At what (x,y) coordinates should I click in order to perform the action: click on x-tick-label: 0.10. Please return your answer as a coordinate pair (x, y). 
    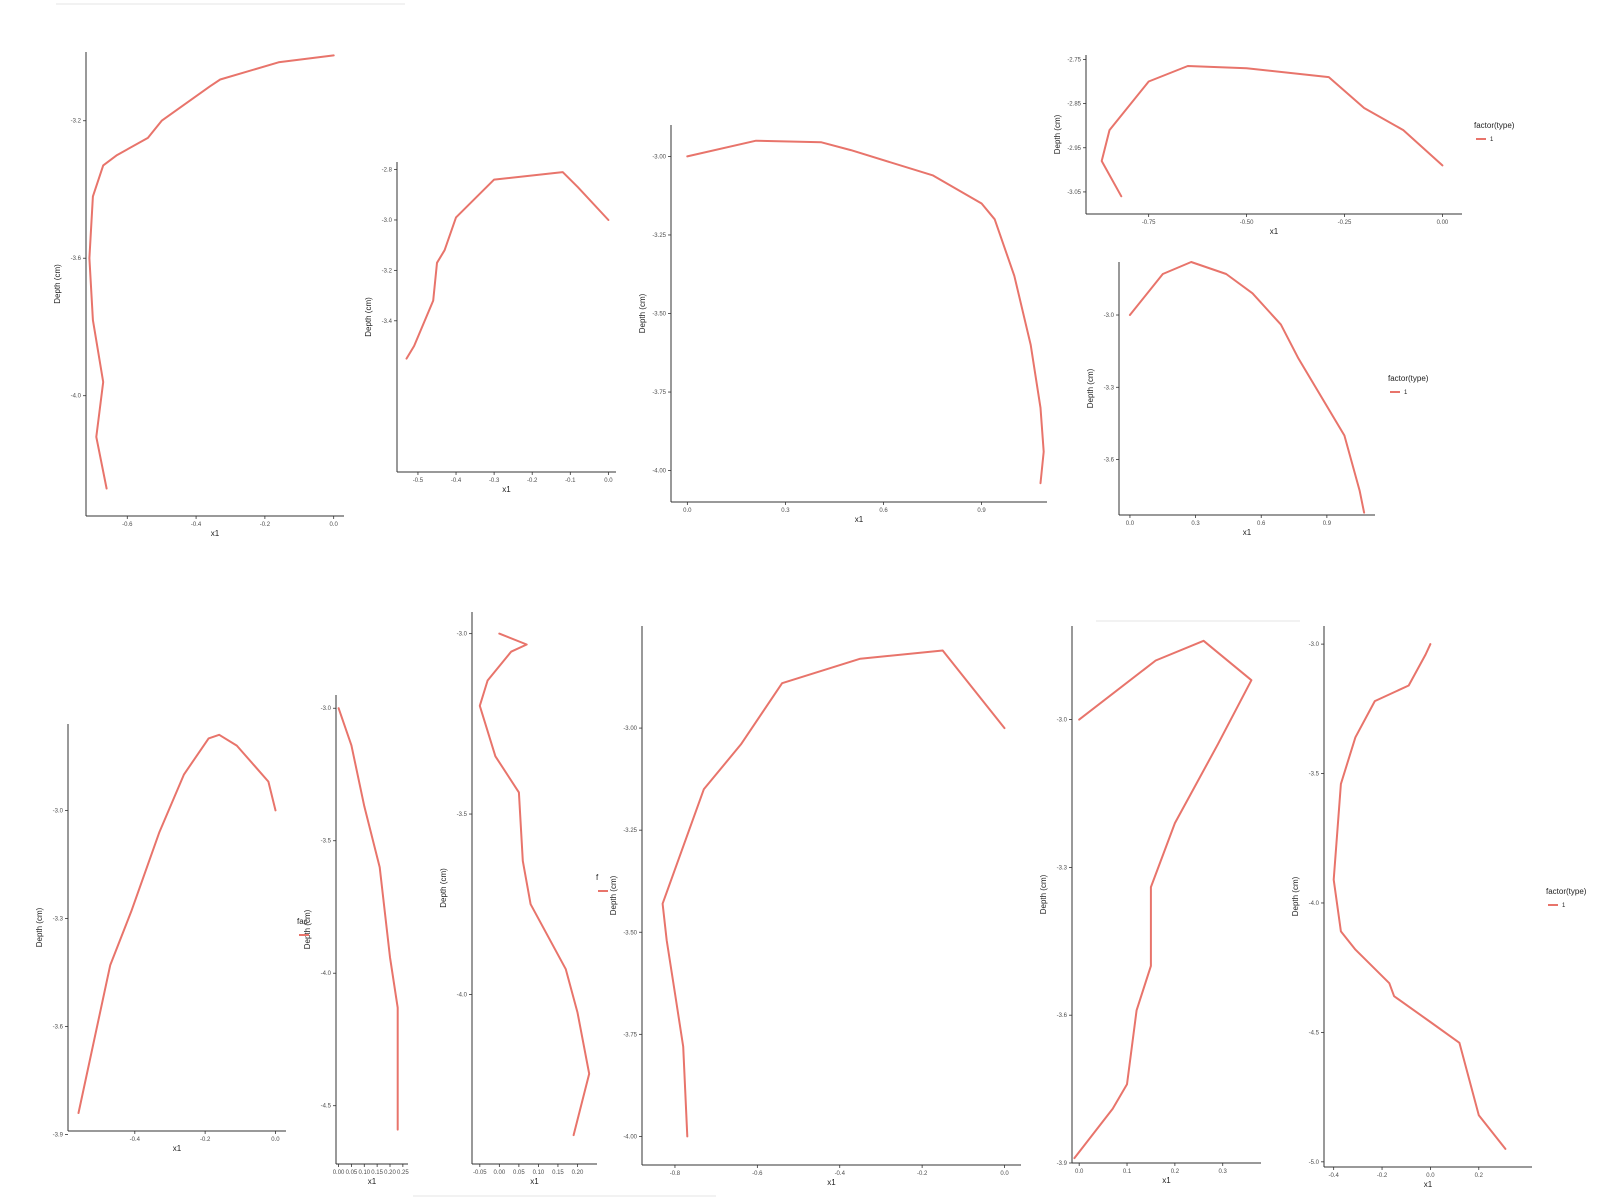
    Looking at the image, I should click on (364, 1173).